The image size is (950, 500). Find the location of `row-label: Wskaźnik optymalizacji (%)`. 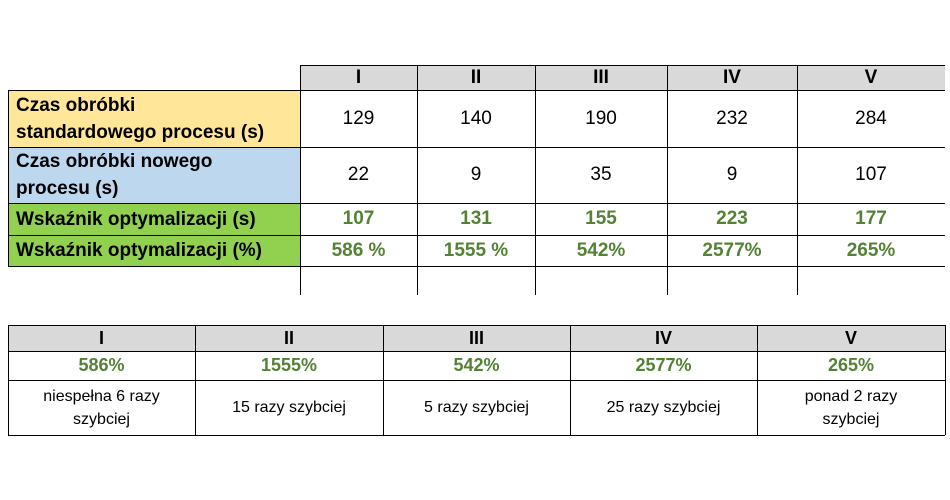

row-label: Wskaźnik optymalizacji (%) is located at coordinates (154, 250).